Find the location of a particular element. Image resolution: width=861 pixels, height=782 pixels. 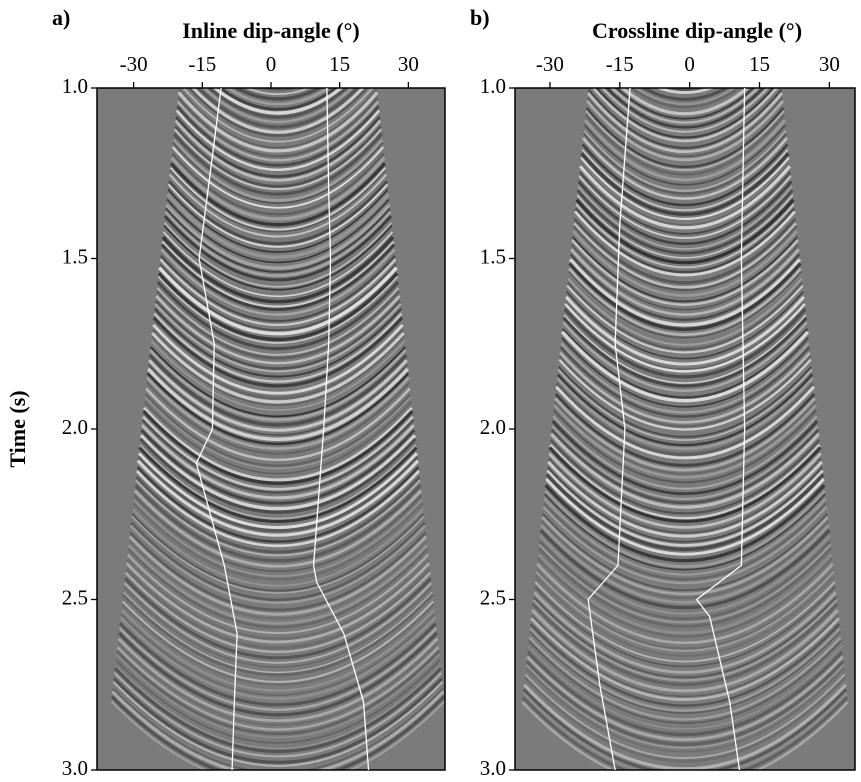

y-tick-label: 2.0 is located at coordinates (493, 427).